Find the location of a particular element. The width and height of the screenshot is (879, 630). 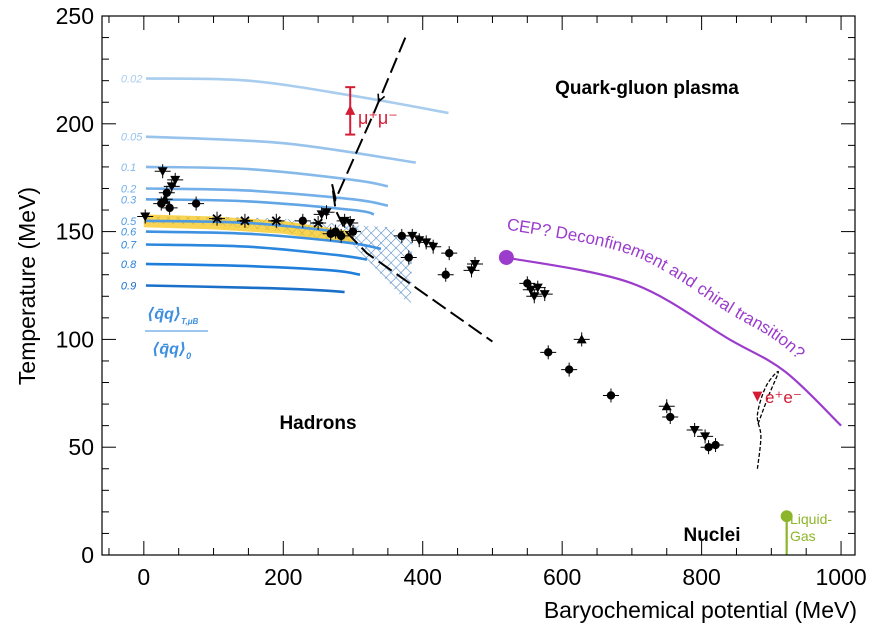

ee-marker is located at coordinates (757, 396).